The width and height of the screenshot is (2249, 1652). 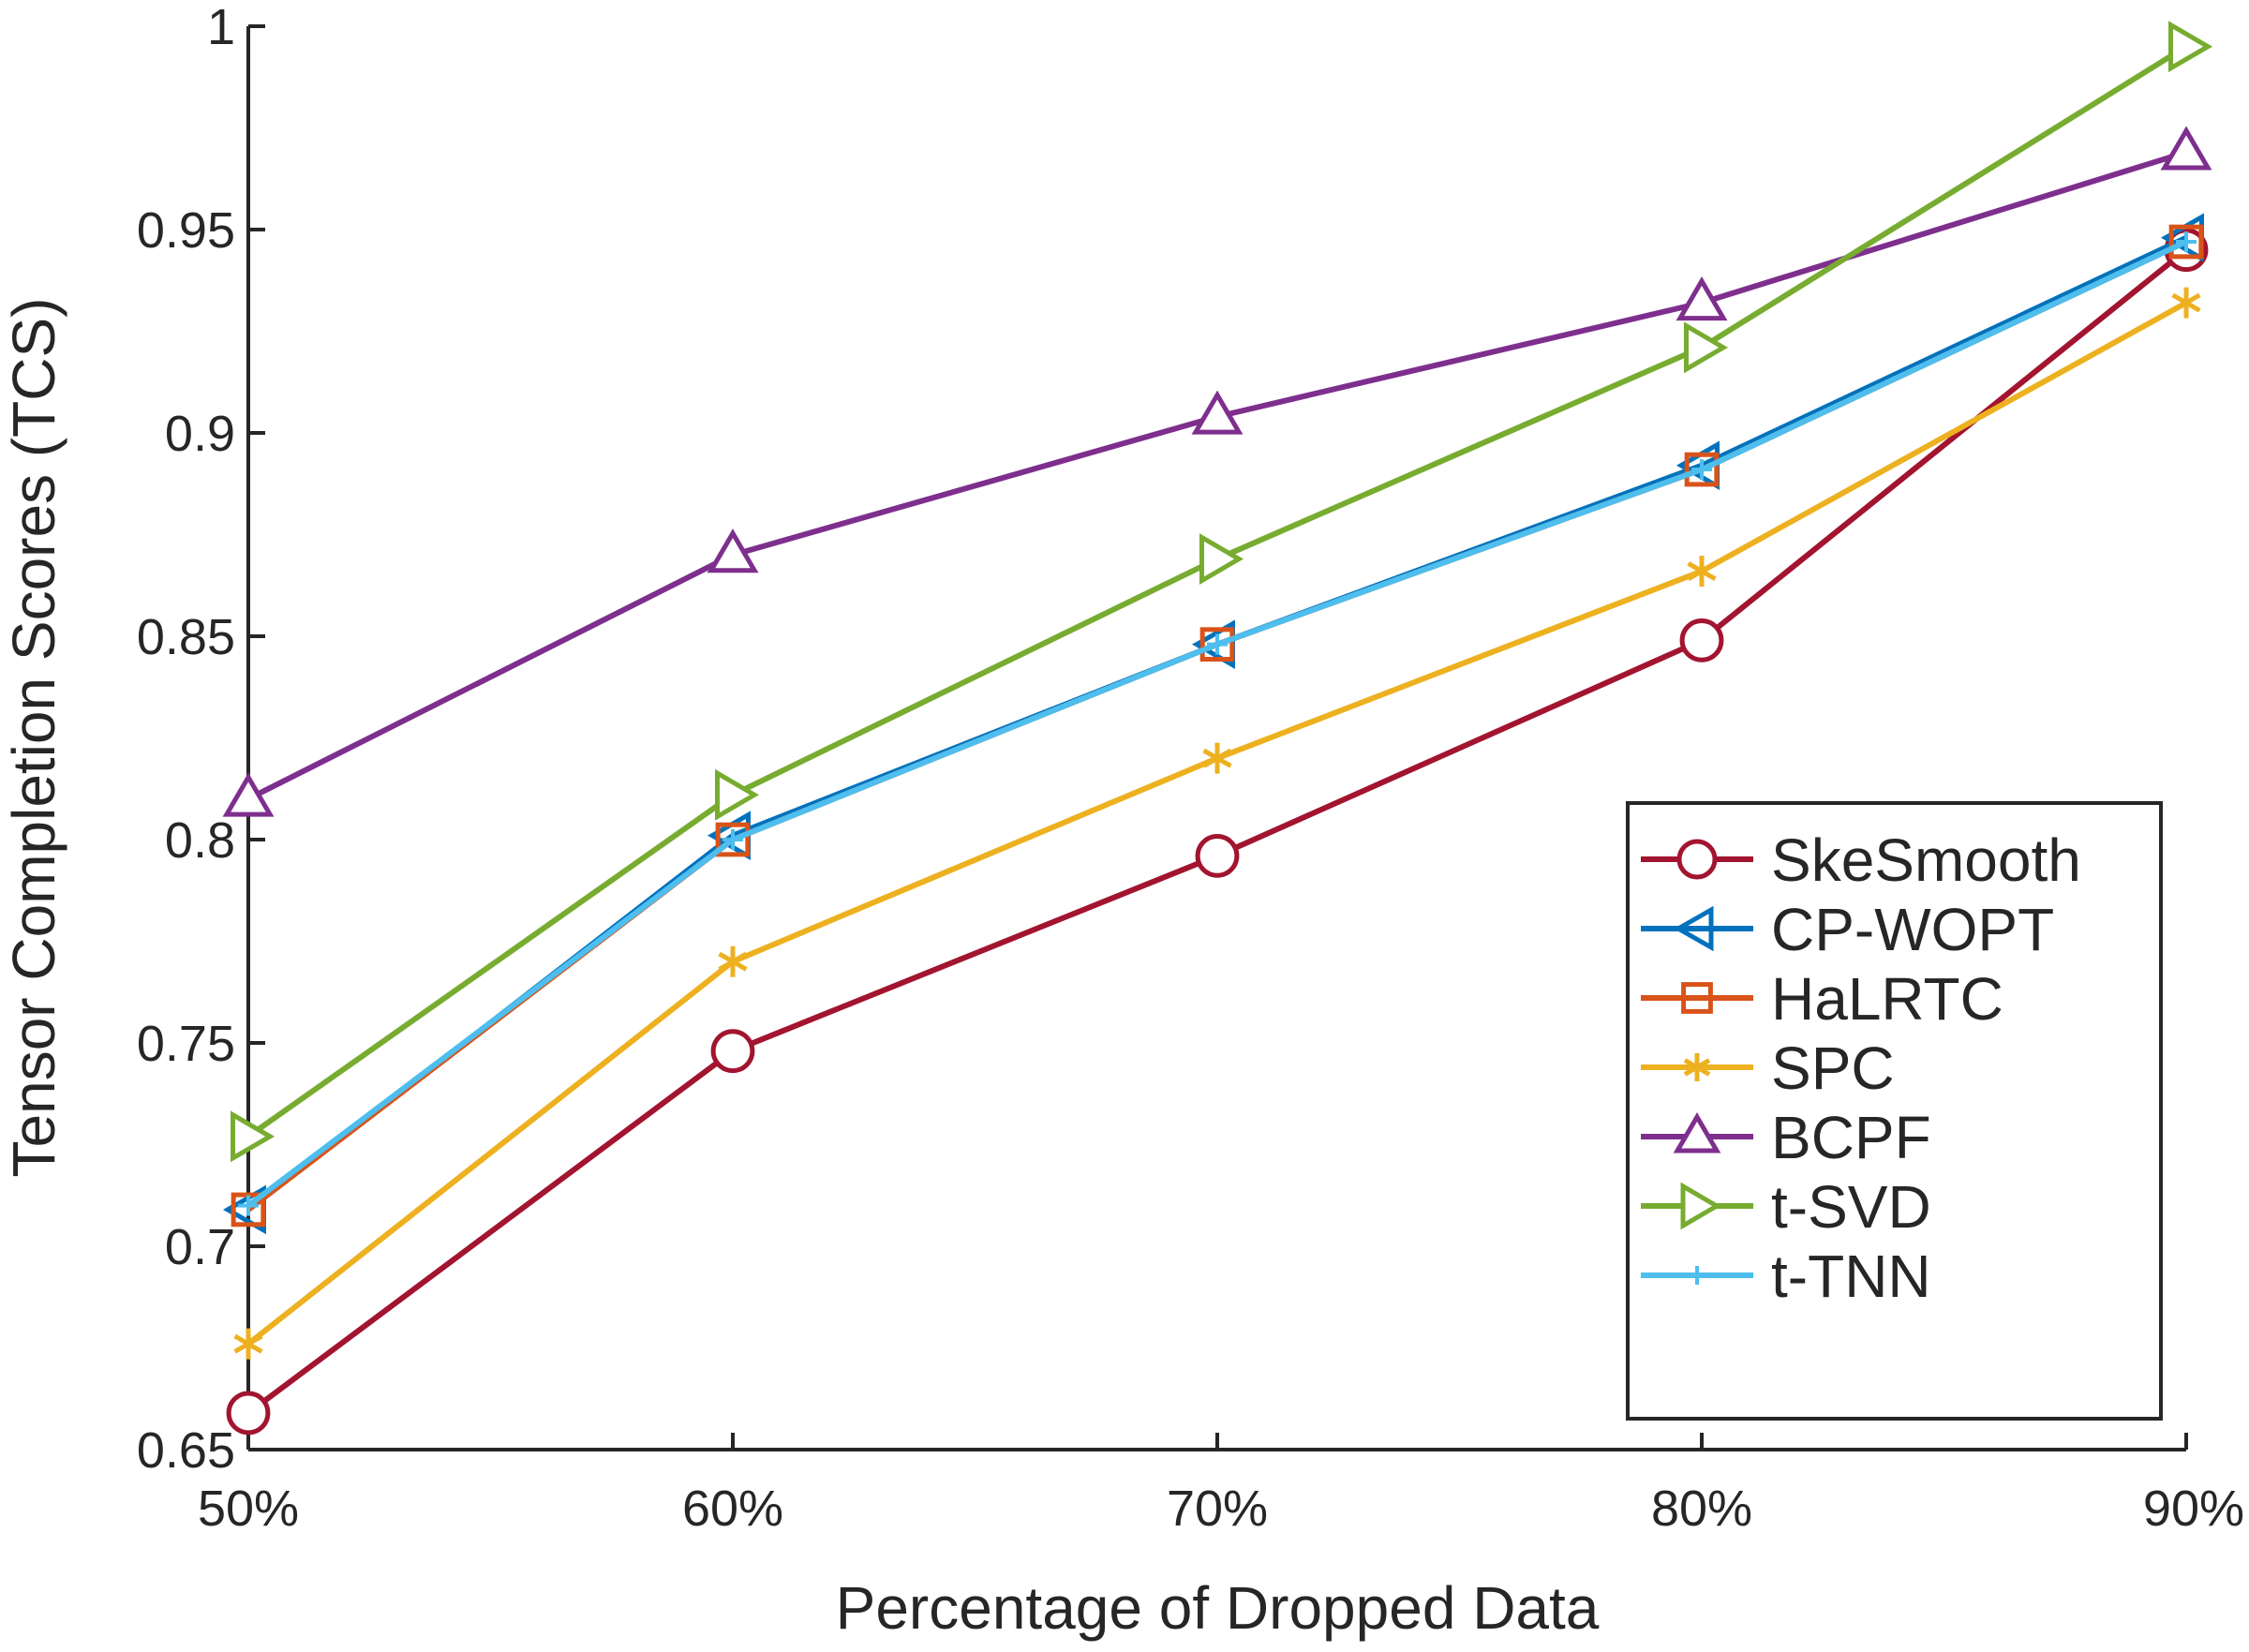 I want to click on y-axis-label: Tensor Completion Scores (TCS), so click(x=33, y=738).